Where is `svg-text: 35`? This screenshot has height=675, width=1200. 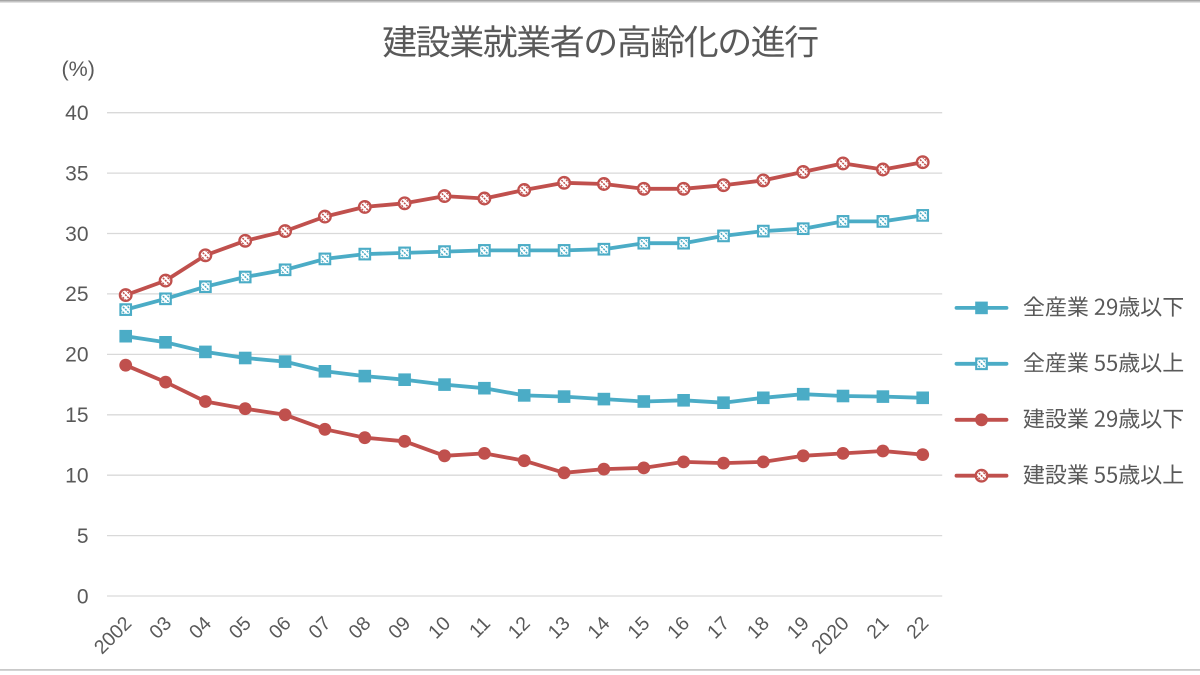 svg-text: 35 is located at coordinates (76, 173).